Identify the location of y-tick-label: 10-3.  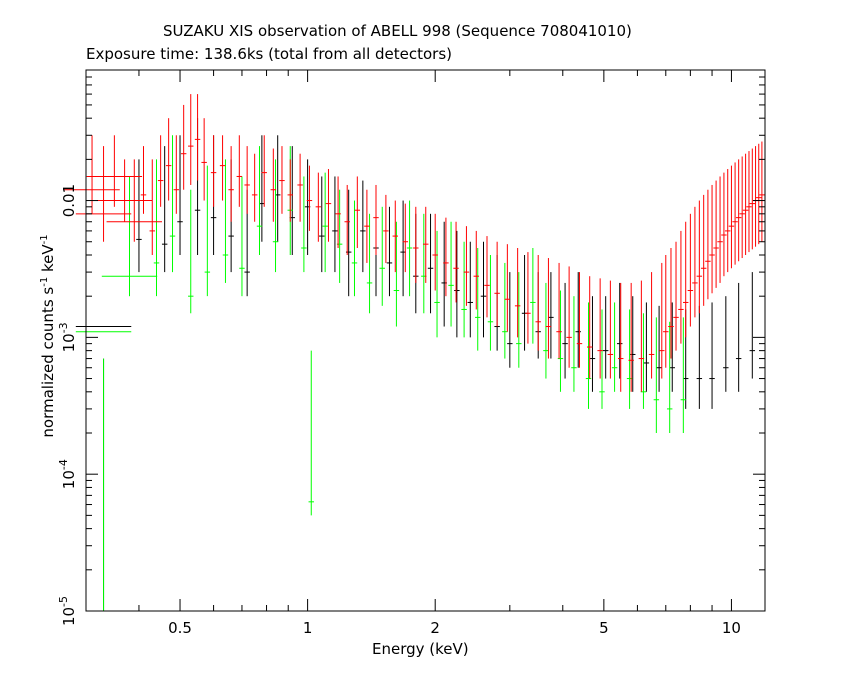
(67, 337).